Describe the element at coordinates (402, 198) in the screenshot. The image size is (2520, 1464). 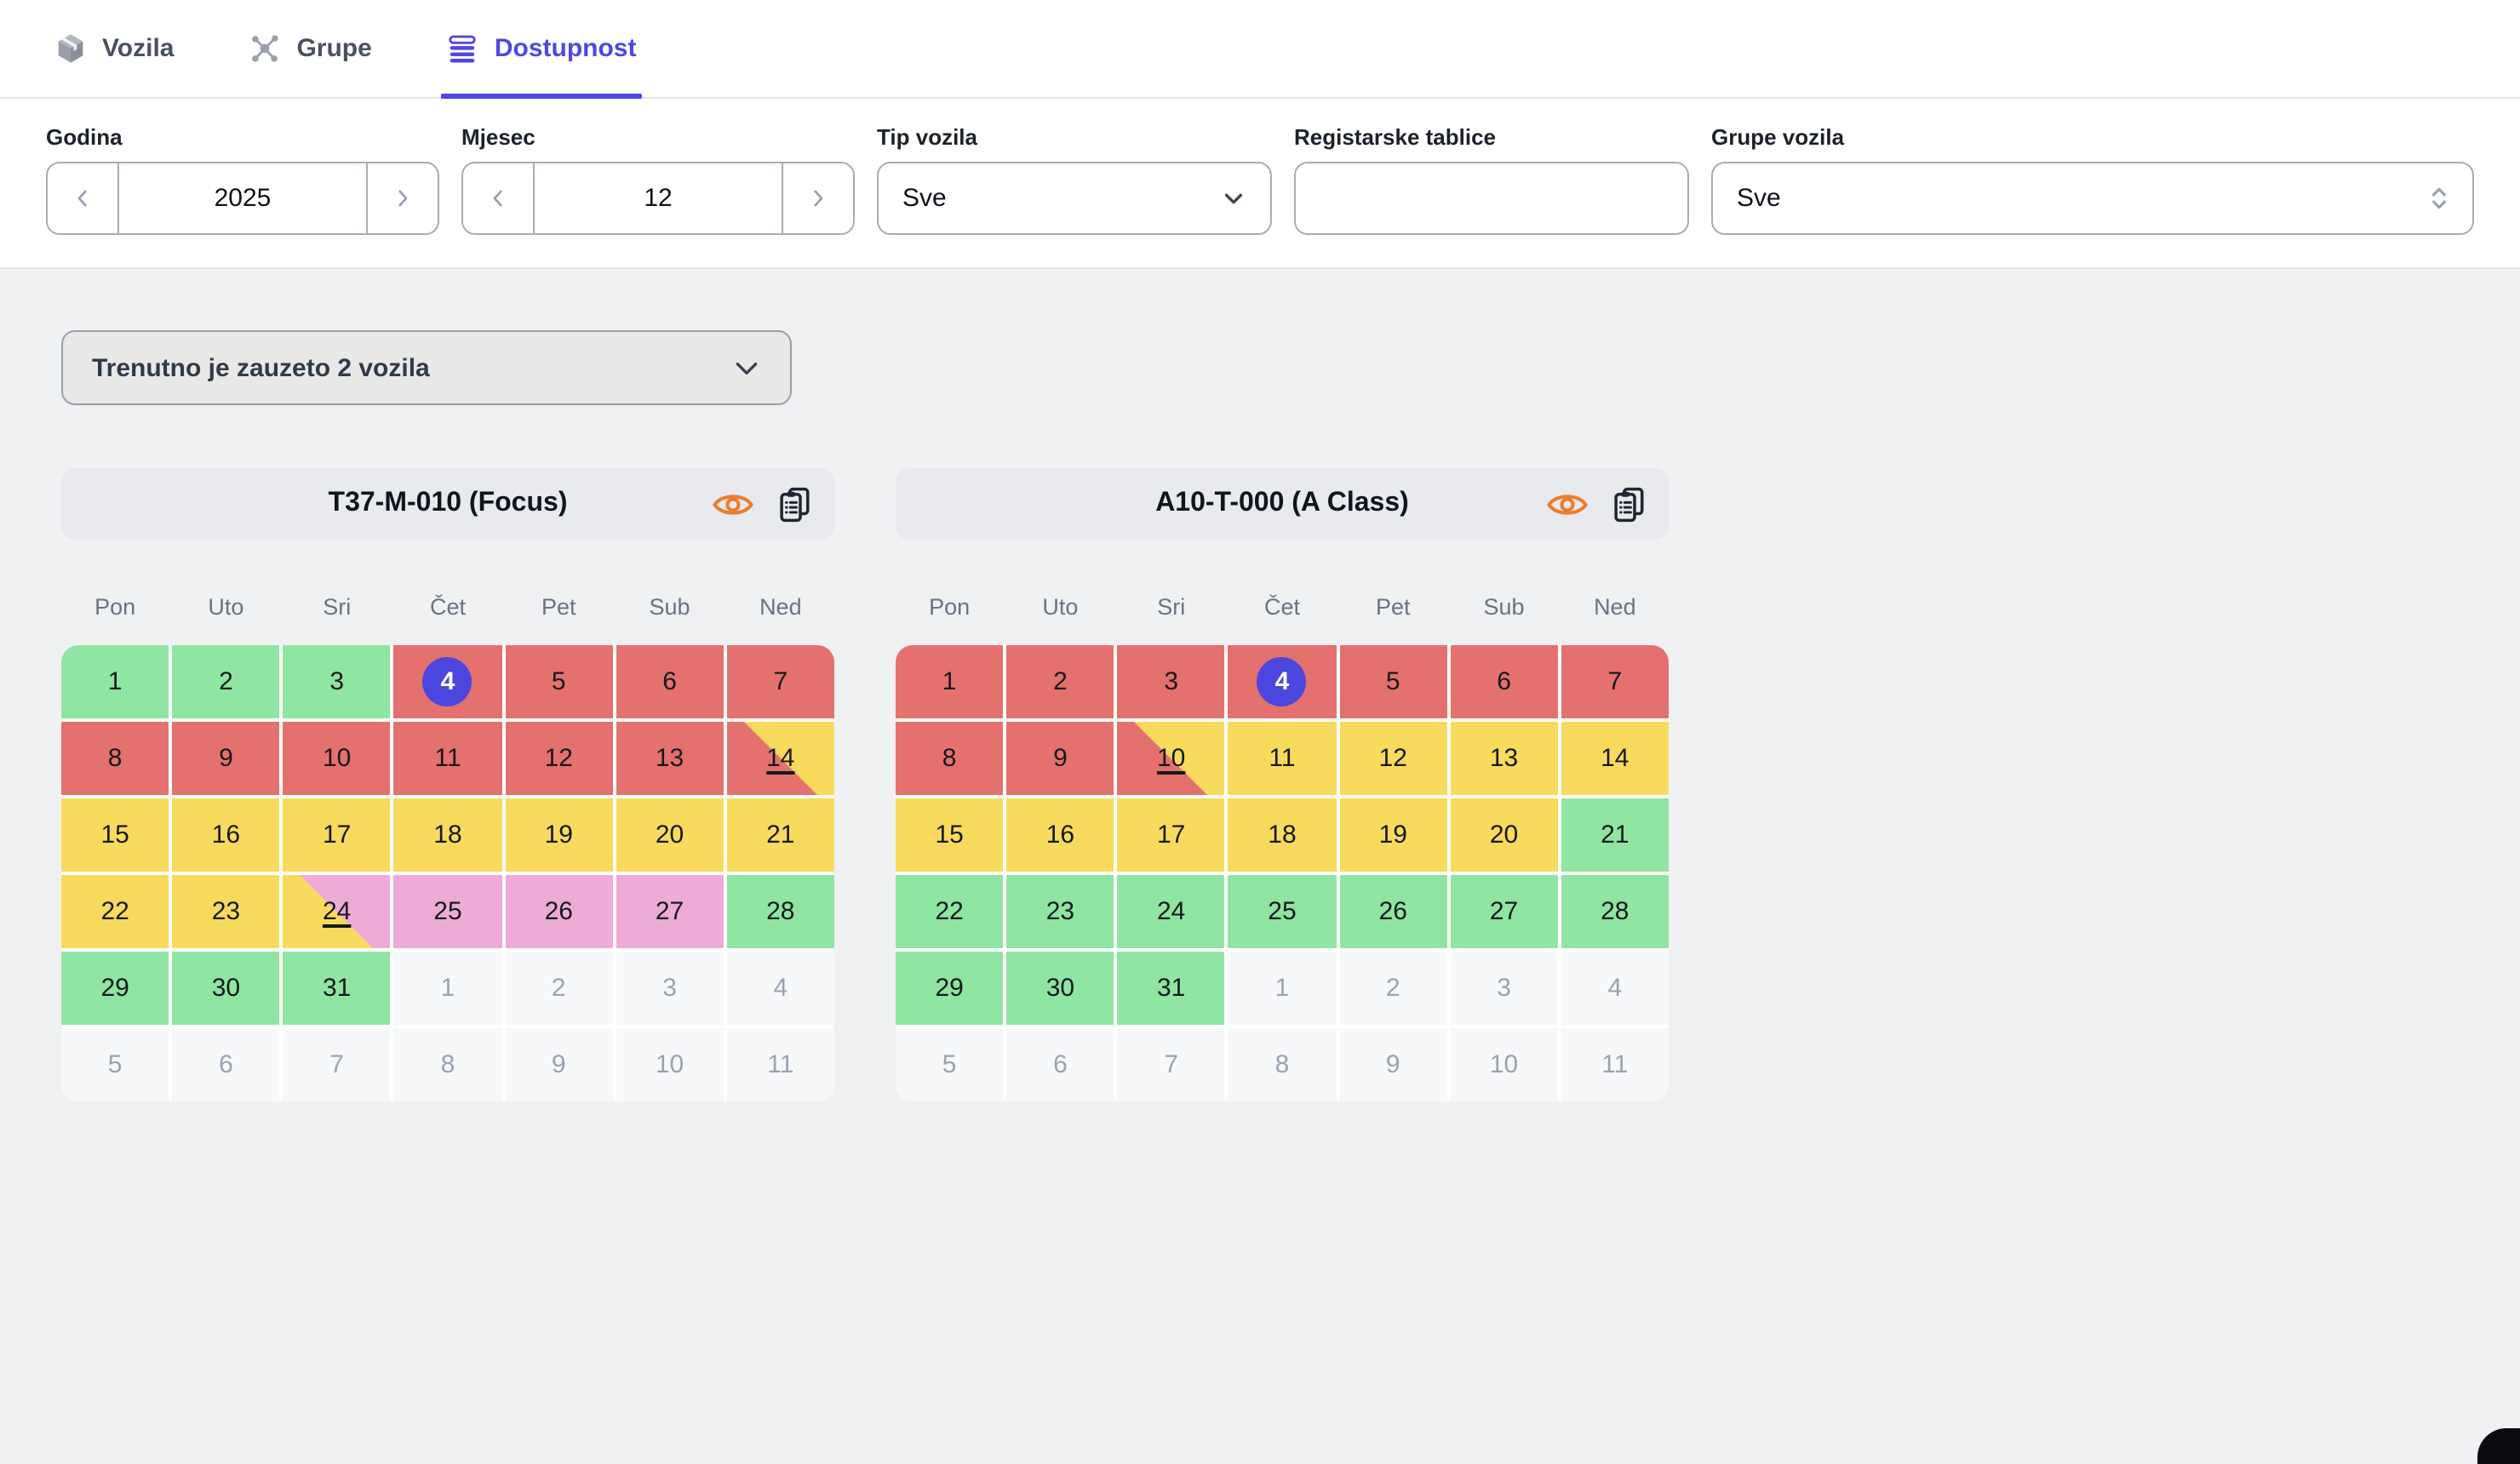
I see `year-next-button` at that location.